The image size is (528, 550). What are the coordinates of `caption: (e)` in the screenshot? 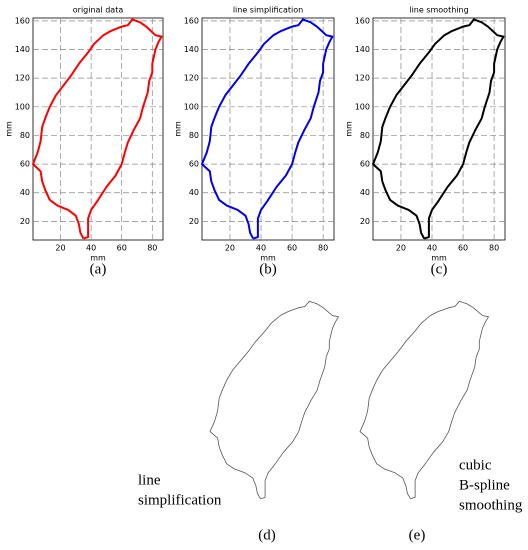 It's located at (417, 535).